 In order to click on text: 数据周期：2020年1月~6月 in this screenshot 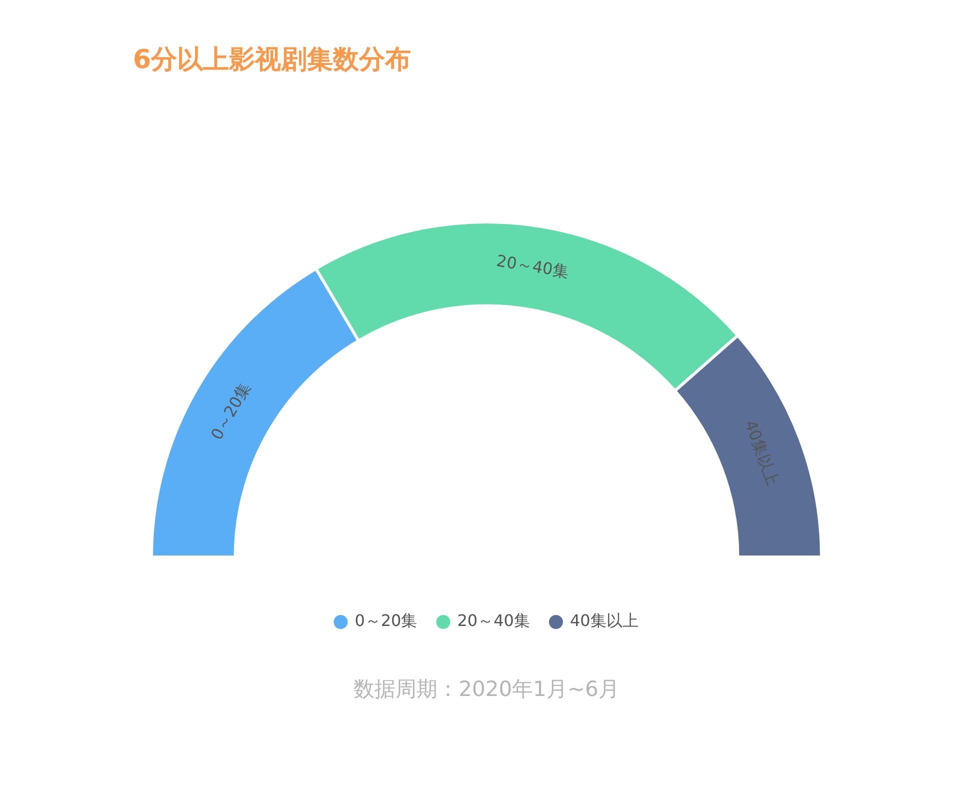, I will do `click(486, 689)`.